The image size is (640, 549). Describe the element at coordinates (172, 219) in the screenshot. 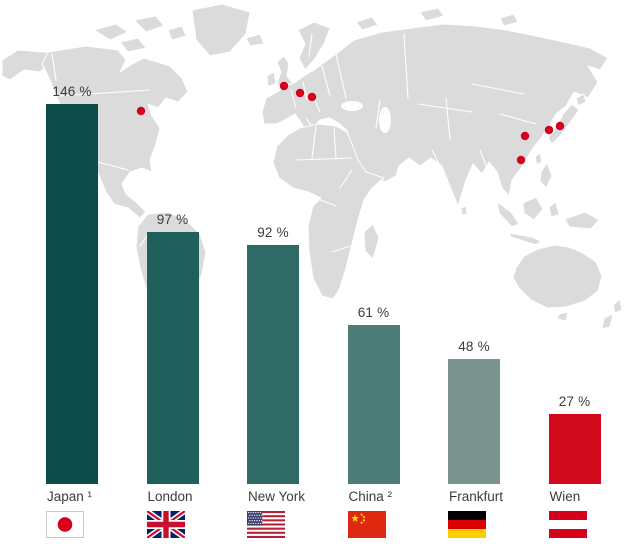

I see `bar-value-label: 97 %` at that location.